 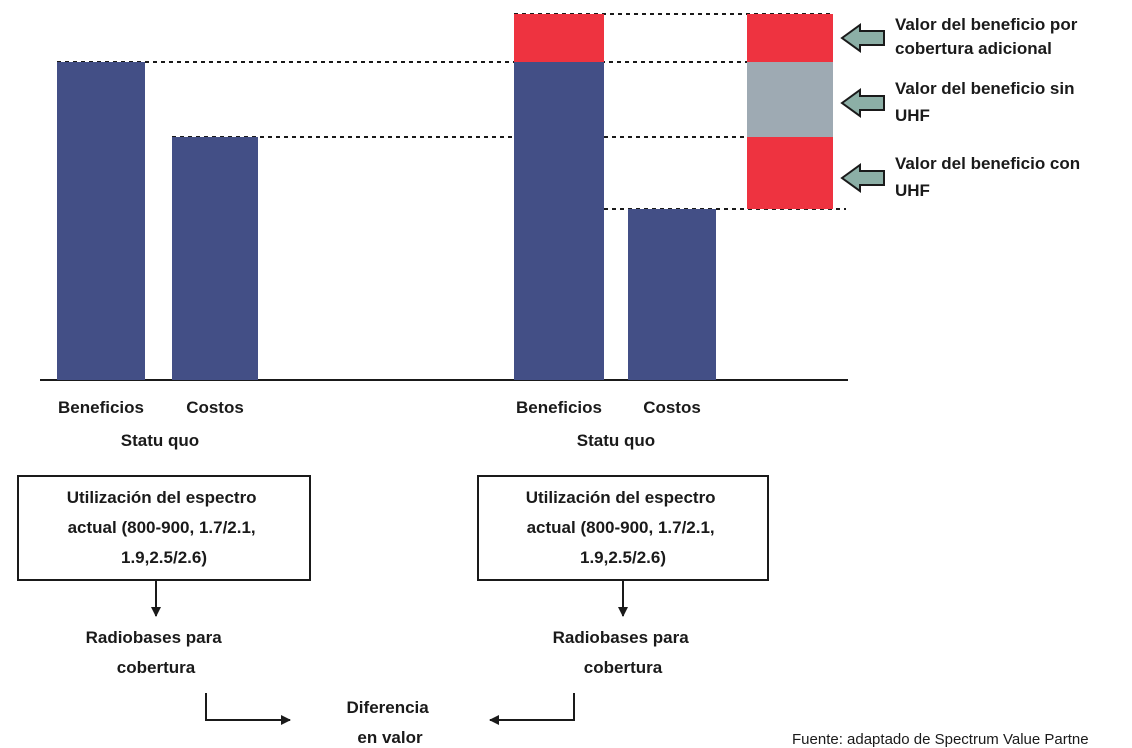 I want to click on legend-arrow-icons, so click(x=862, y=108).